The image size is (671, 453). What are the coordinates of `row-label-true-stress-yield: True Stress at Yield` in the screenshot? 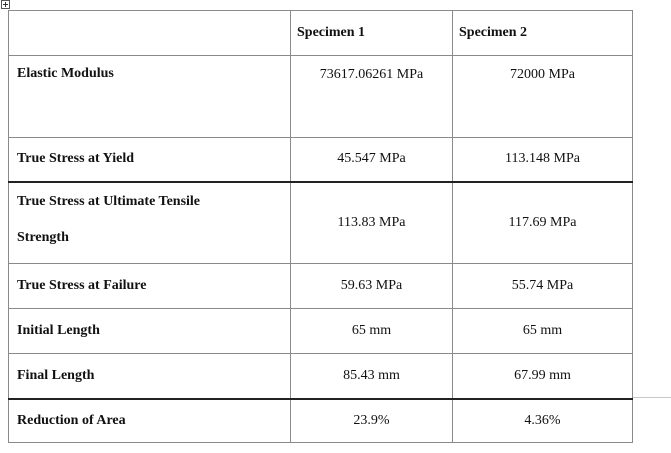 It's located at (149, 159).